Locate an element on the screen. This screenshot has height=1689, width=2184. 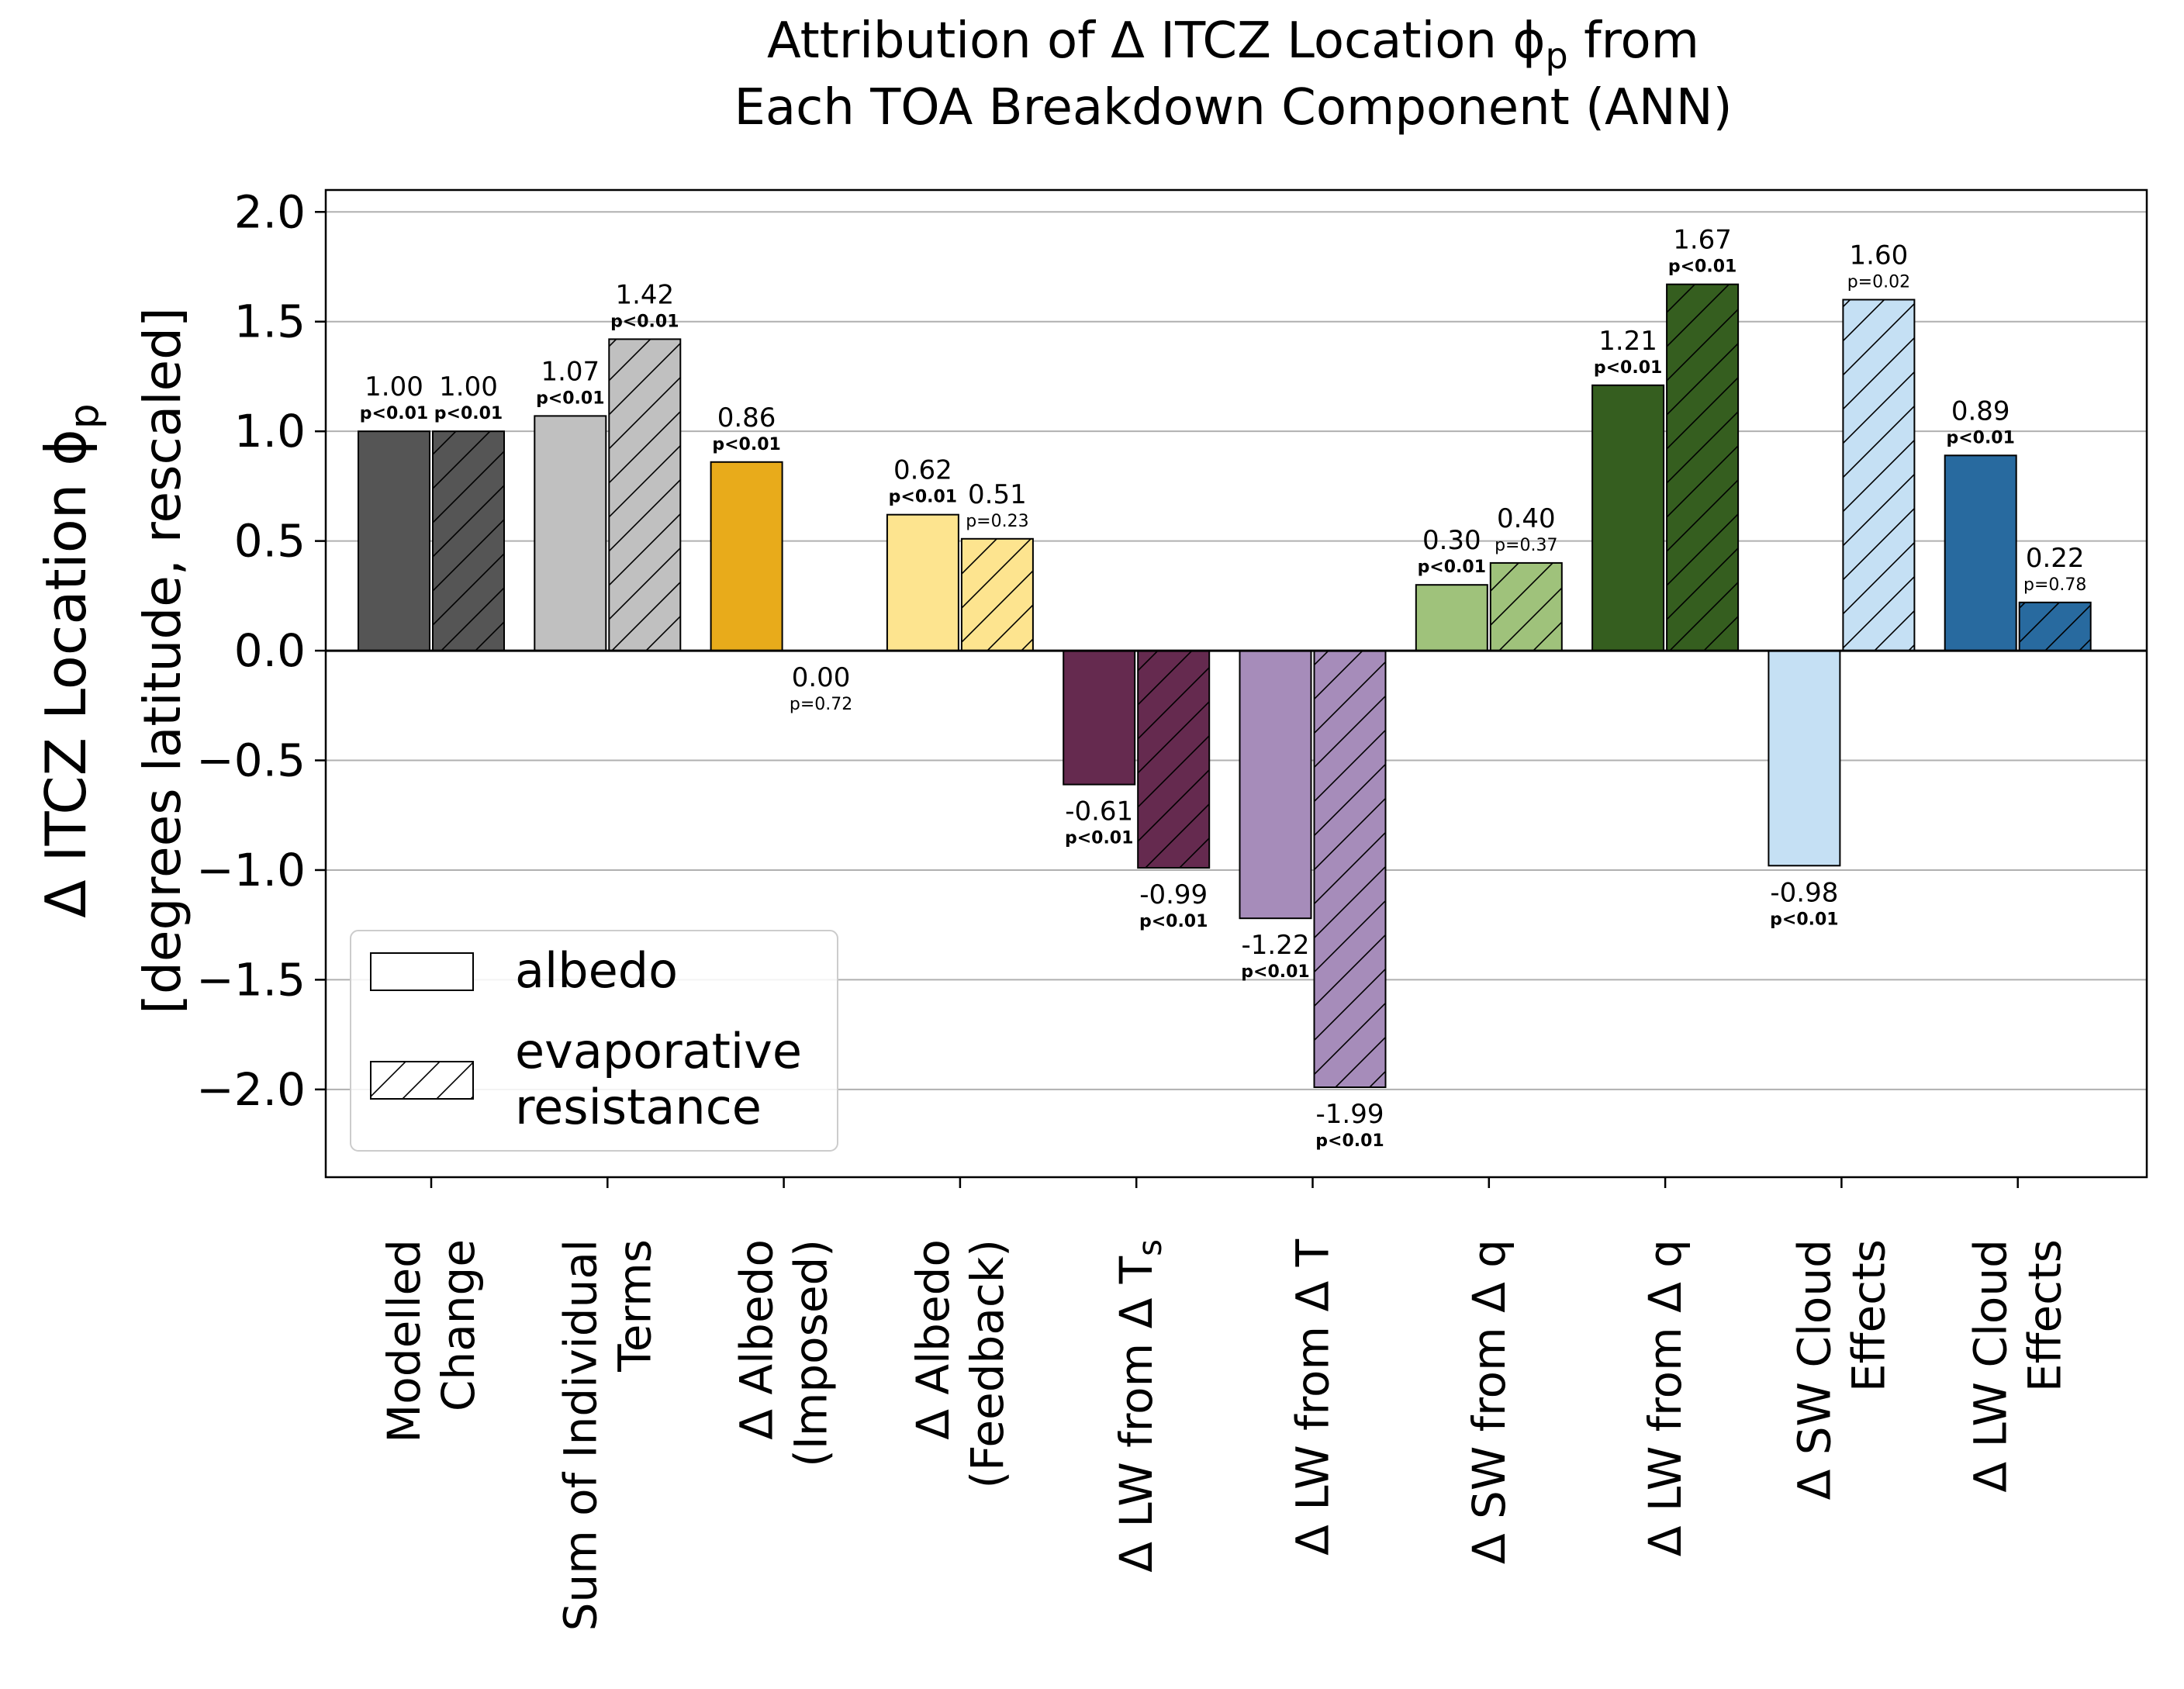
x-tick-label: Modelled is located at coordinates (404, 1341).